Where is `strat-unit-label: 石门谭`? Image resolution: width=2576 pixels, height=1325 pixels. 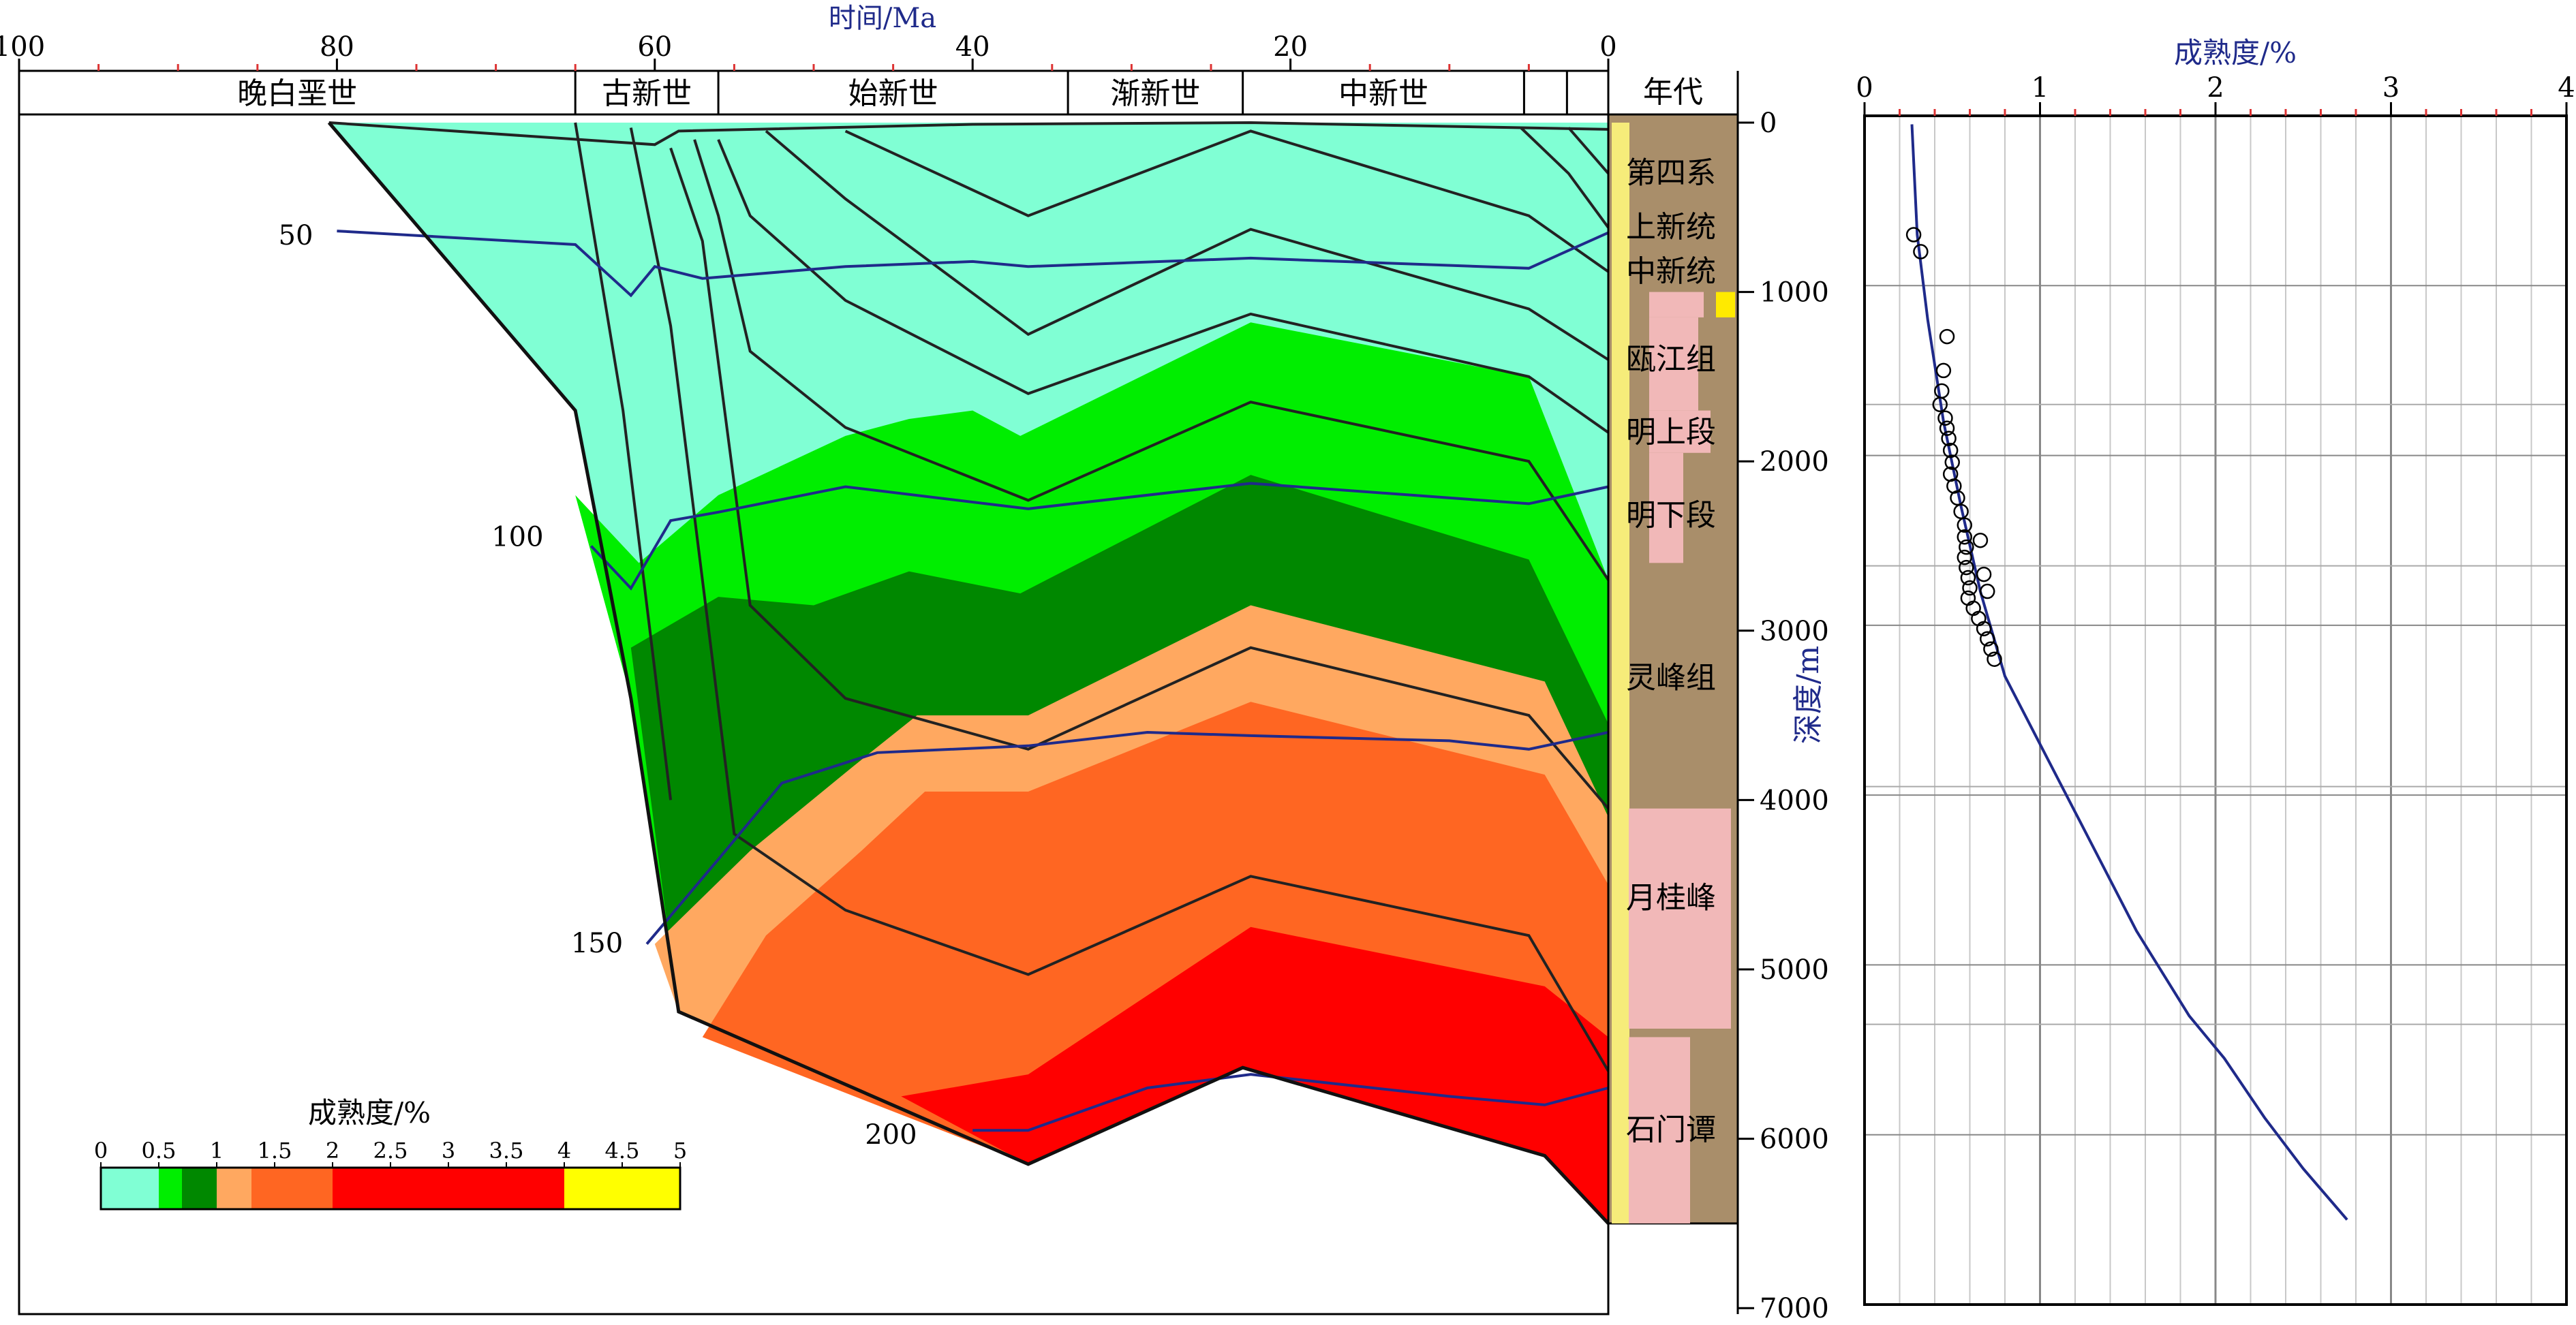
strat-unit-label: 石门谭 is located at coordinates (1671, 1129).